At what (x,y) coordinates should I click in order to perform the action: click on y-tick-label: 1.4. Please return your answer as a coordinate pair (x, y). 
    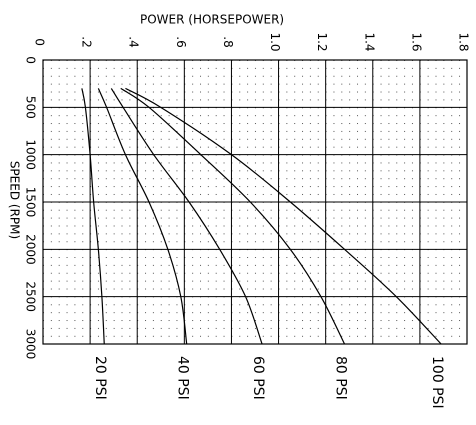
    Looking at the image, I should click on (369, 41).